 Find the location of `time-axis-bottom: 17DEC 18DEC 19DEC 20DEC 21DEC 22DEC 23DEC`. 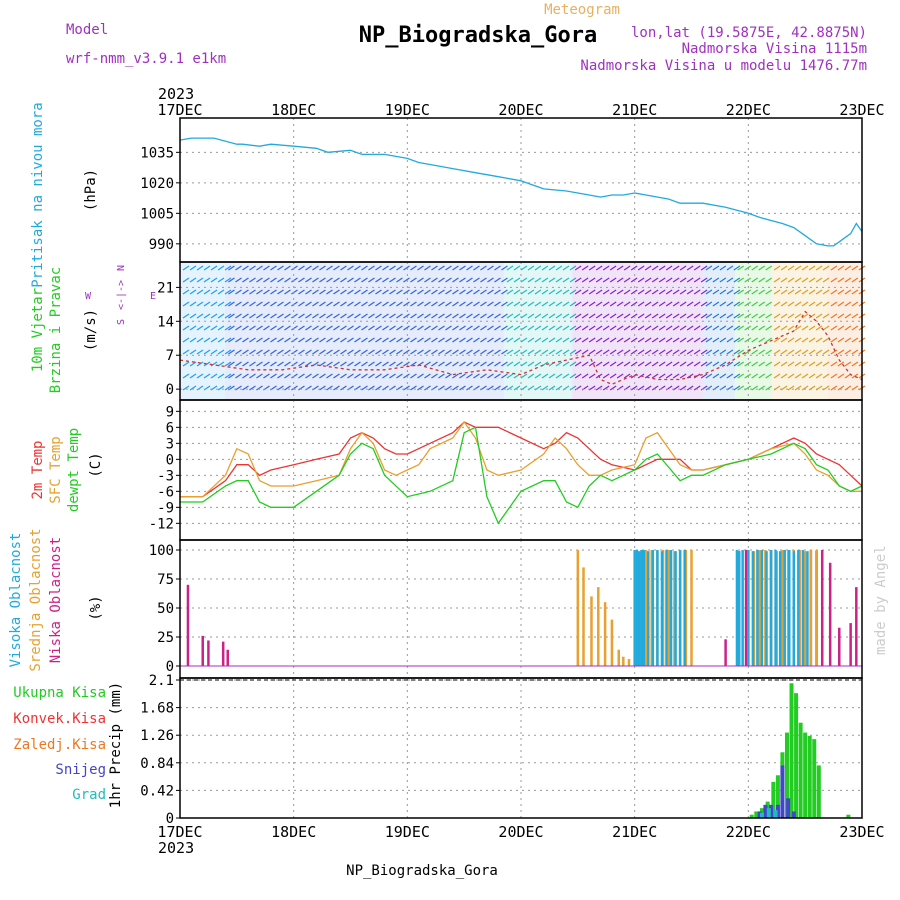

time-axis-bottom: 17DEC 18DEC 19DEC 20DEC 21DEC 22DEC 23DEC is located at coordinates (520, 832).